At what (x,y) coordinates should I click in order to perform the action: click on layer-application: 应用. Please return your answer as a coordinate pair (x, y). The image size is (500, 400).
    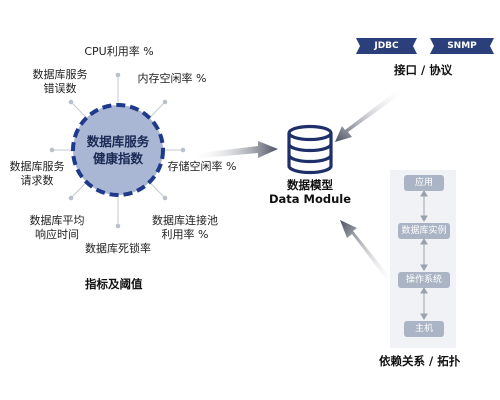
    Looking at the image, I should click on (424, 183).